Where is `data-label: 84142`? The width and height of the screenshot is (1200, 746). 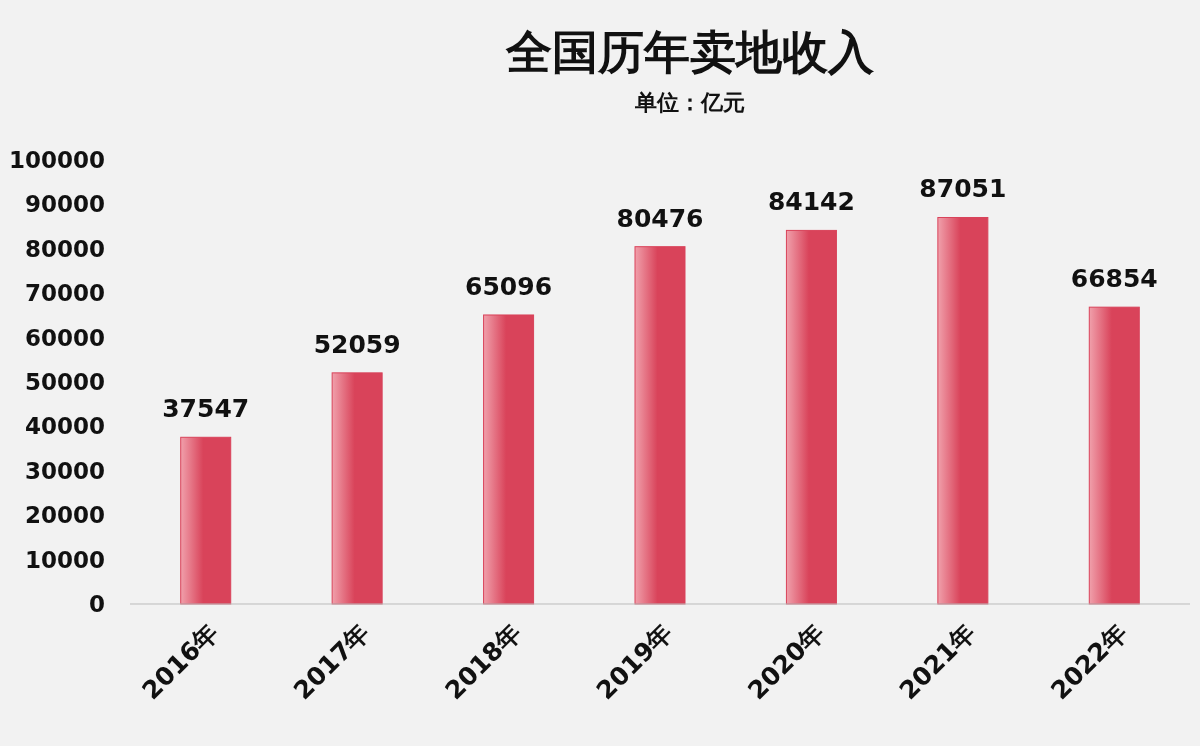
data-label: 84142 is located at coordinates (811, 202).